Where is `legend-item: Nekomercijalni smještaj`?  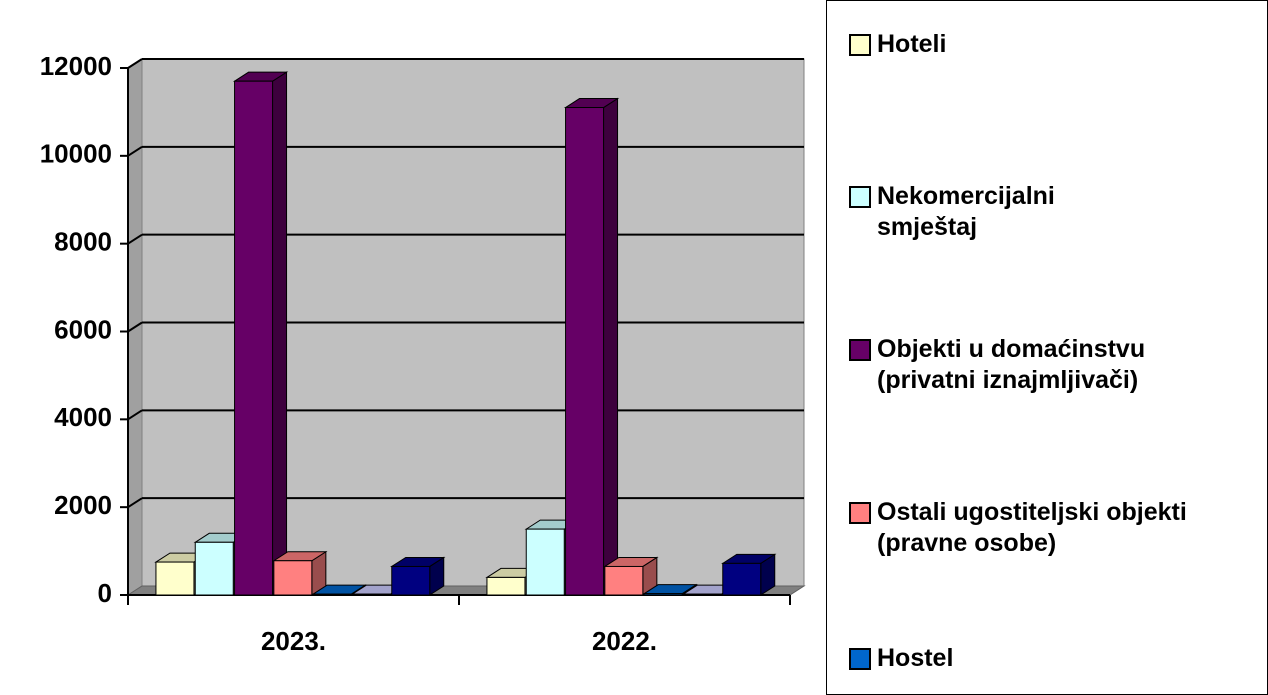 legend-item: Nekomercijalni smještaj is located at coordinates (988, 212).